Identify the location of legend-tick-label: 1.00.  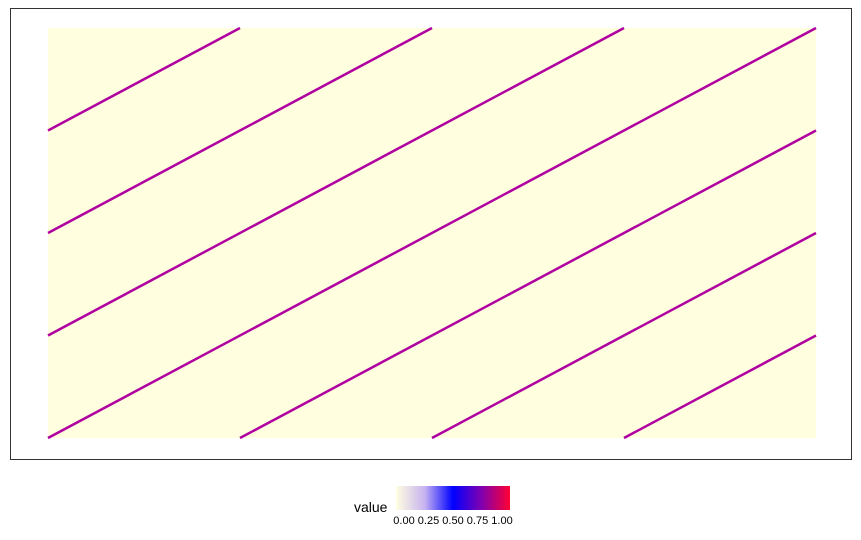
(502, 521).